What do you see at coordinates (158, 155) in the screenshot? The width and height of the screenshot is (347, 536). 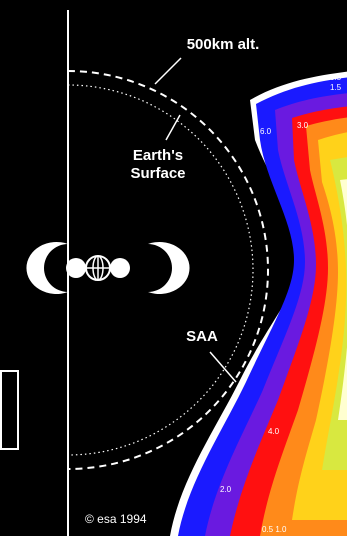 I see `surface-label: Earth's` at bounding box center [158, 155].